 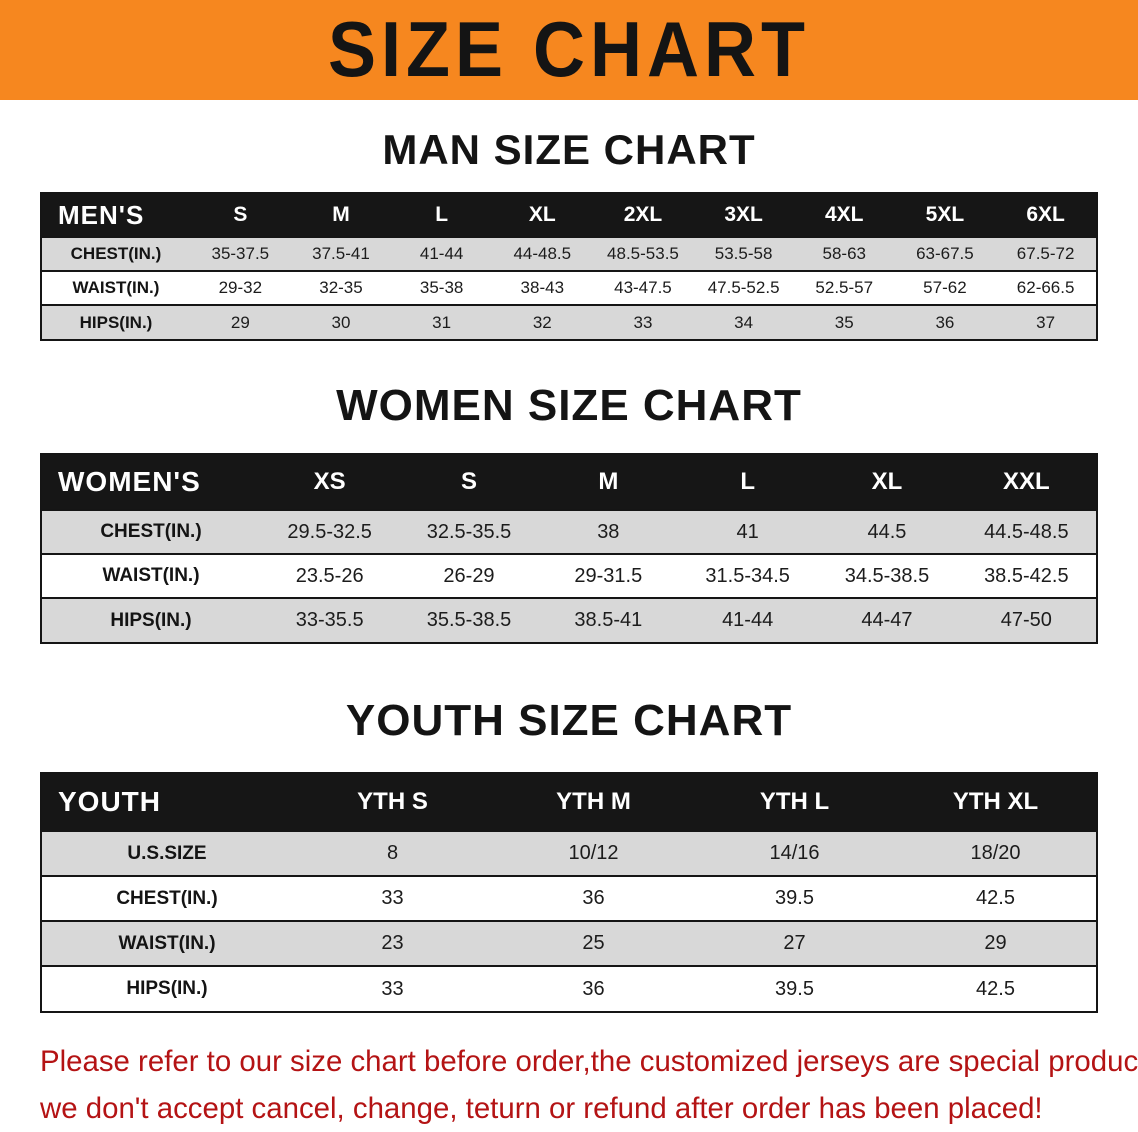 What do you see at coordinates (1026, 531) in the screenshot?
I see `cell-value: 44.5-48.5` at bounding box center [1026, 531].